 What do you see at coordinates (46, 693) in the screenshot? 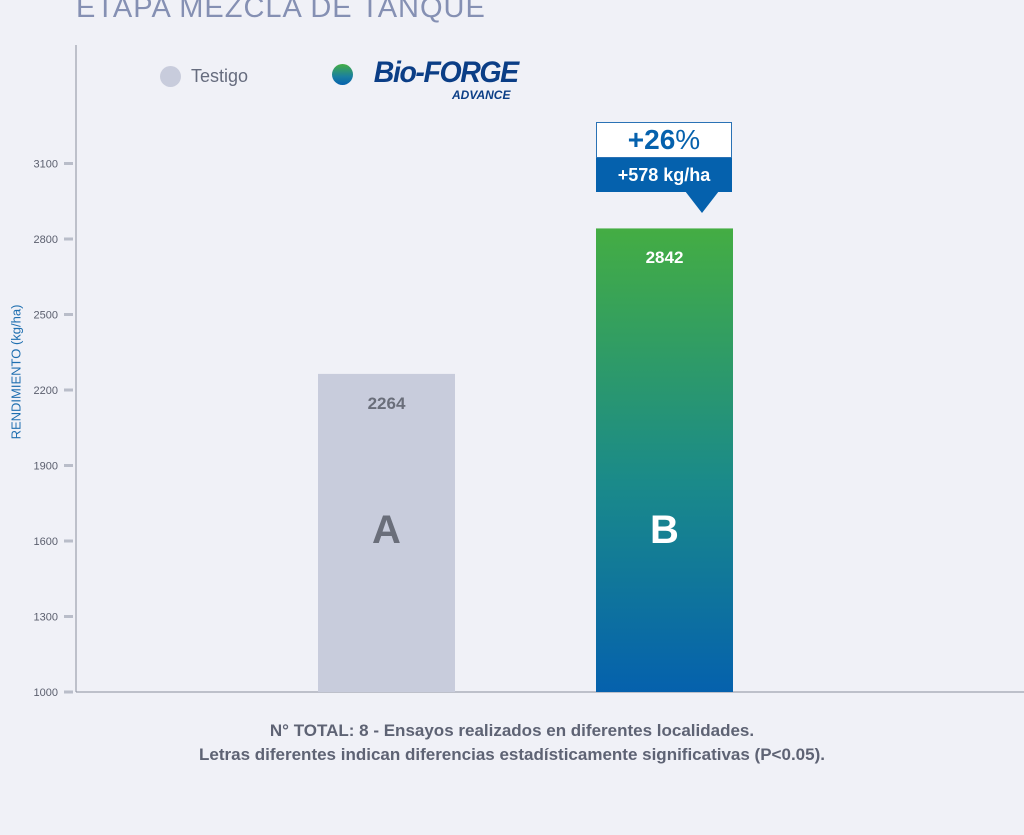
I see `y-tick-label: 1000` at bounding box center [46, 693].